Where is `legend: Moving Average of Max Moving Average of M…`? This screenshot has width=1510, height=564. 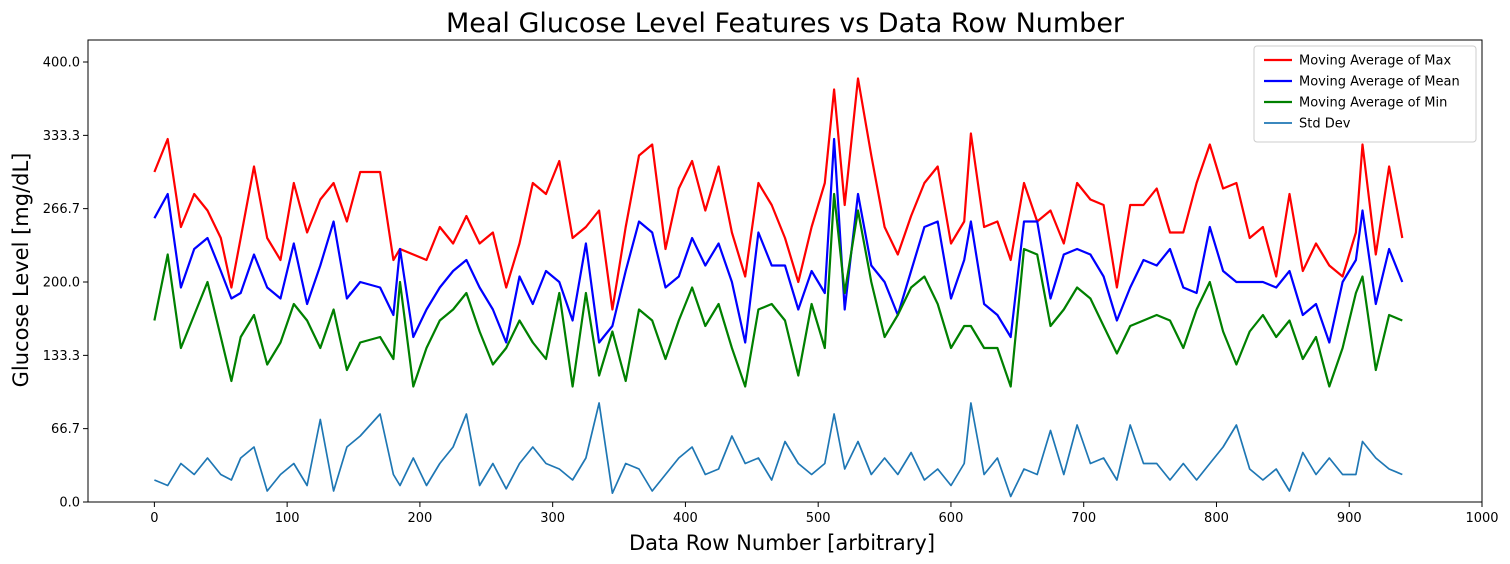
legend: Moving Average of Max Moving Average of M… is located at coordinates (1365, 94).